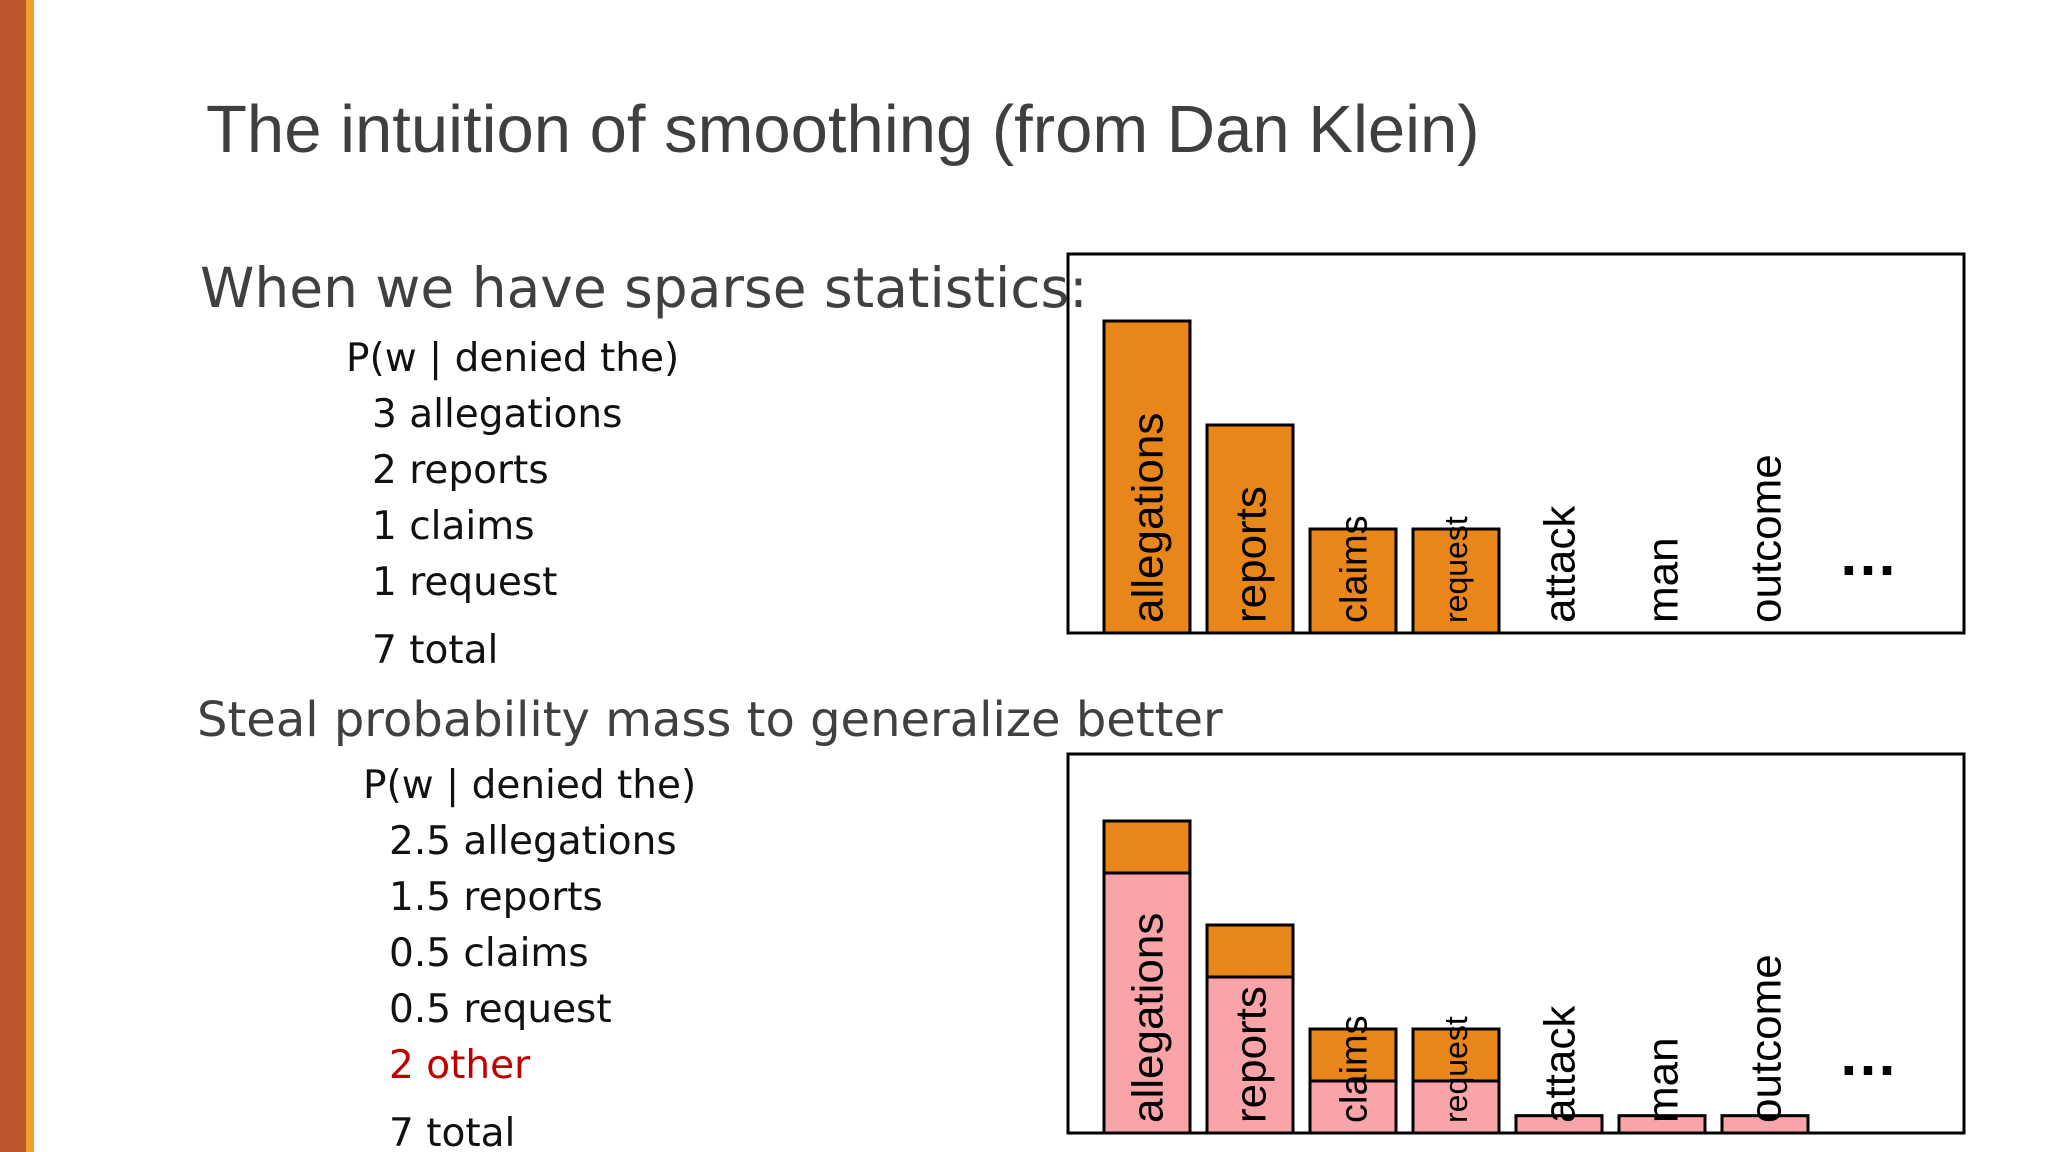 The width and height of the screenshot is (2048, 1152). What do you see at coordinates (460, 470) in the screenshot?
I see `count-item-reports: 2 reports` at bounding box center [460, 470].